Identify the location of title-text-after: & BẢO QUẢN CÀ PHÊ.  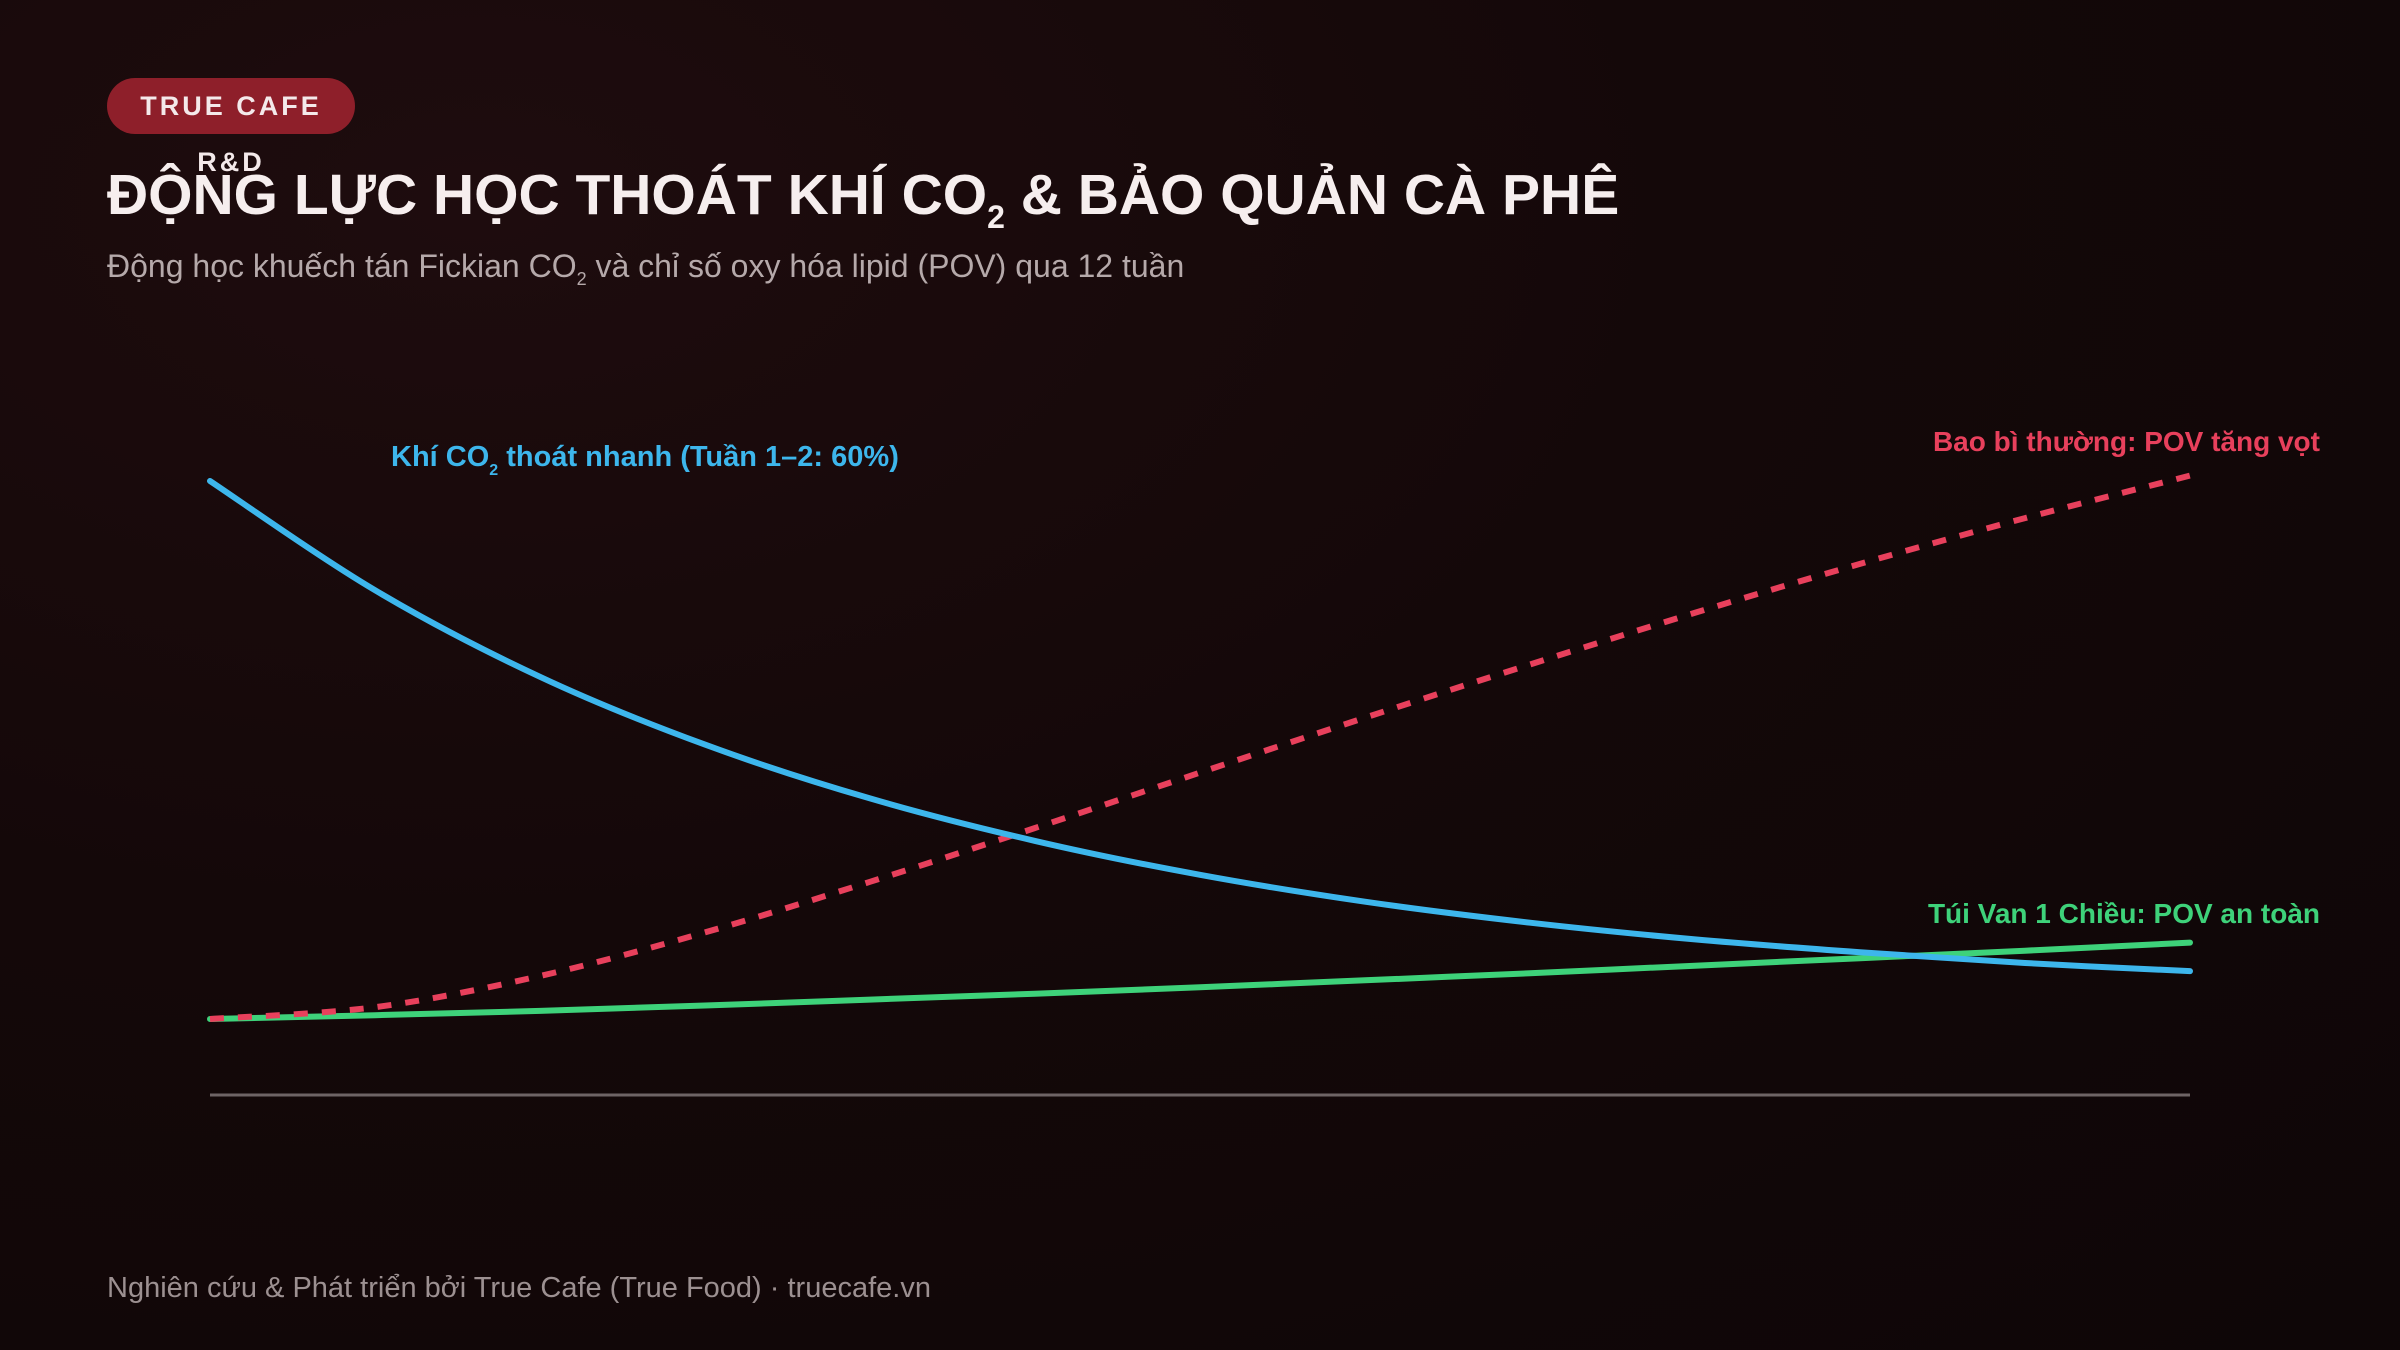
(1312, 195).